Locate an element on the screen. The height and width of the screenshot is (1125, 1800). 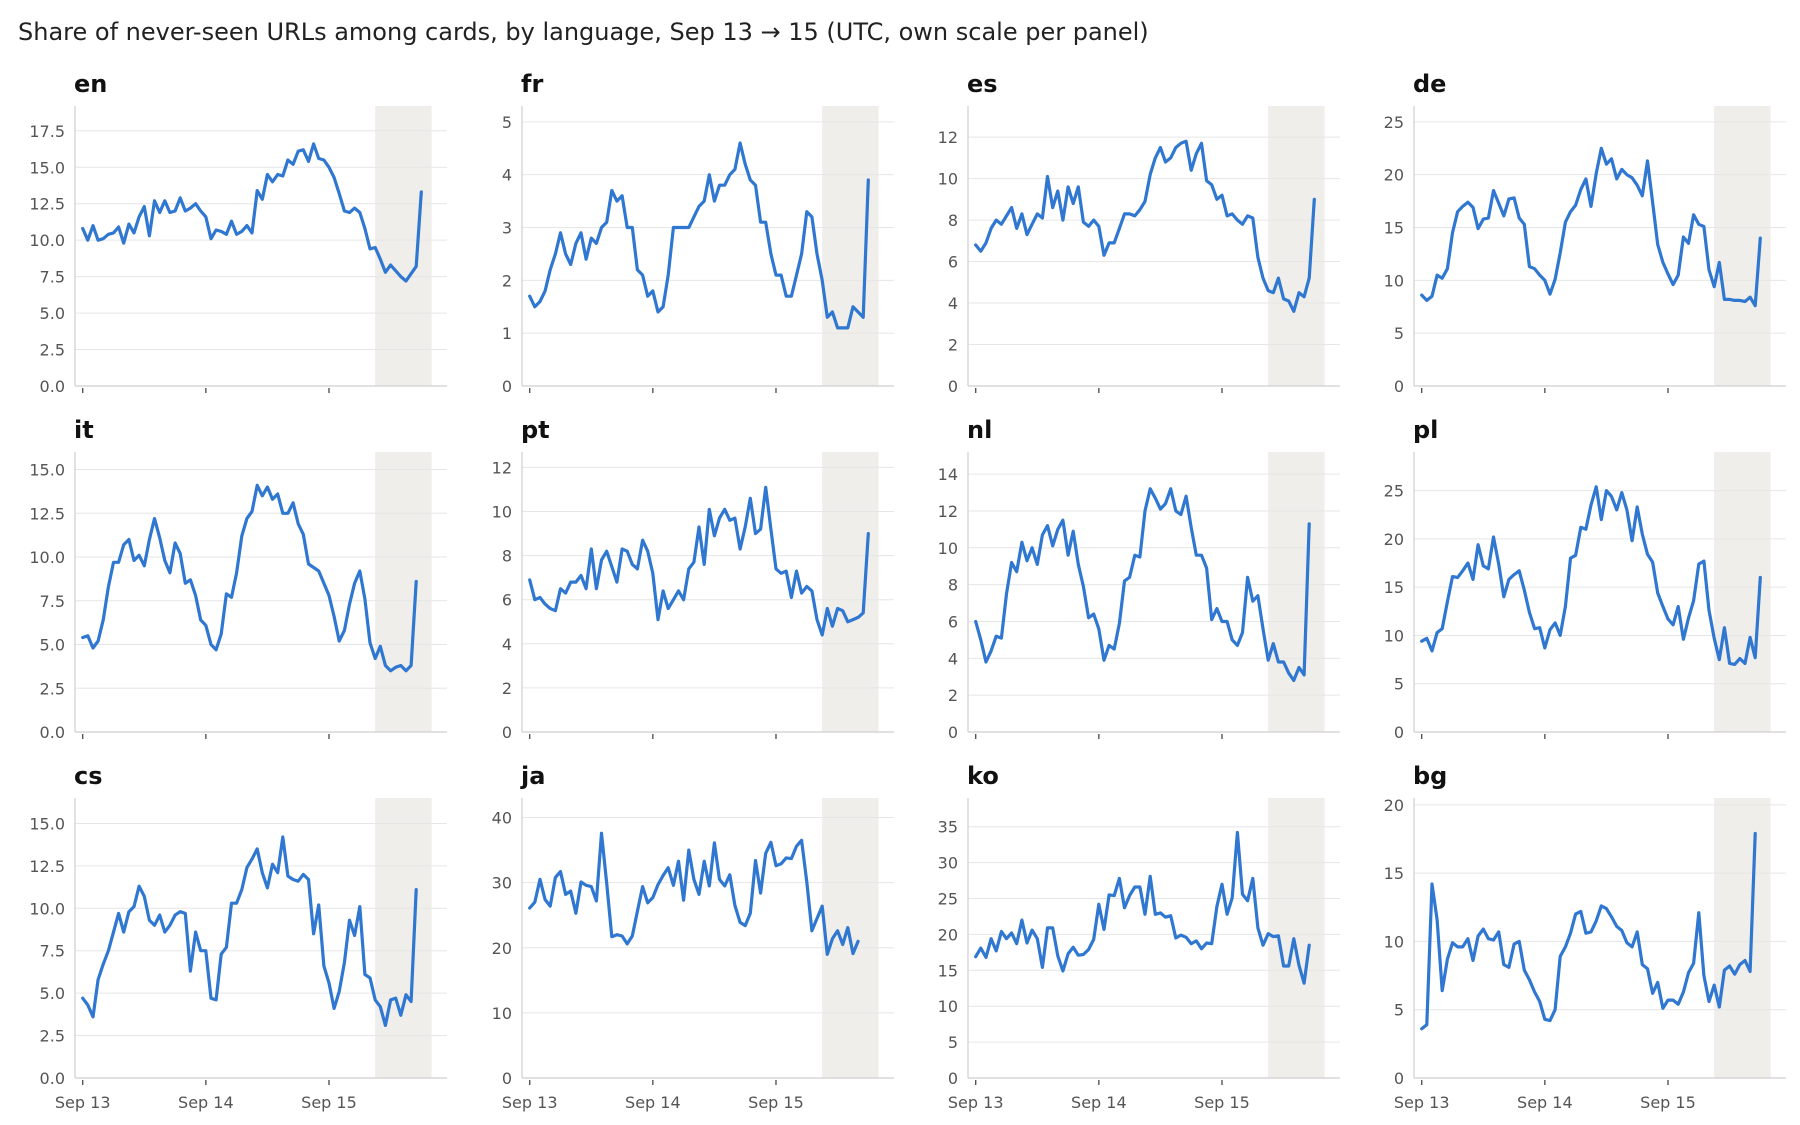
panel-ko: 0 5 10 15 20 25 30 35 Sep 13 Sep 14 Sep 15 ko is located at coordinates (1139, 937).